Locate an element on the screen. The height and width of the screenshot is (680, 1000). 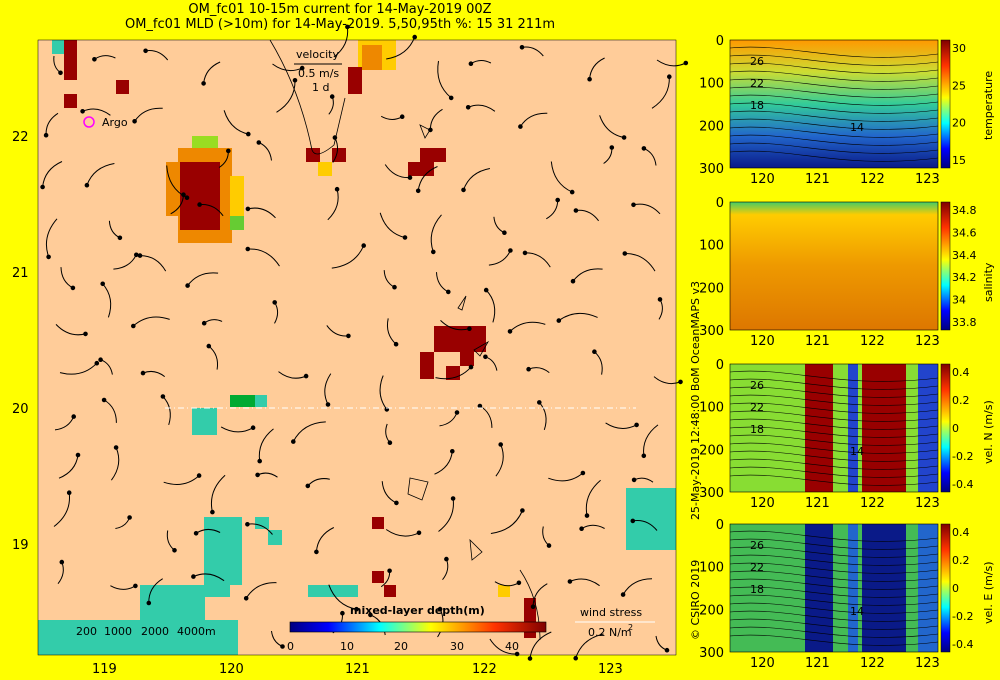
timestamp-note: 25-May-2019 12:48:00 BoM OceanMAPS v3 is located at coordinates (695, 400).